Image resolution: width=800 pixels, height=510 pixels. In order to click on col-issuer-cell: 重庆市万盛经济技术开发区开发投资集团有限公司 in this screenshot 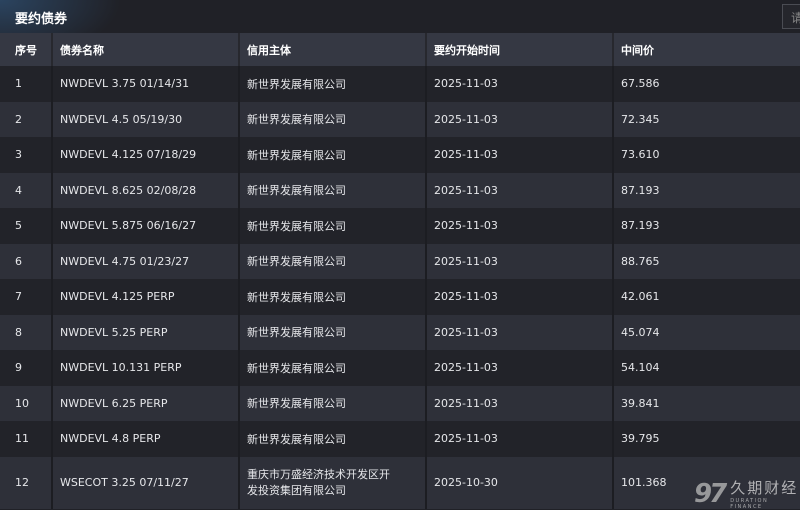, I will do `click(332, 482)`.